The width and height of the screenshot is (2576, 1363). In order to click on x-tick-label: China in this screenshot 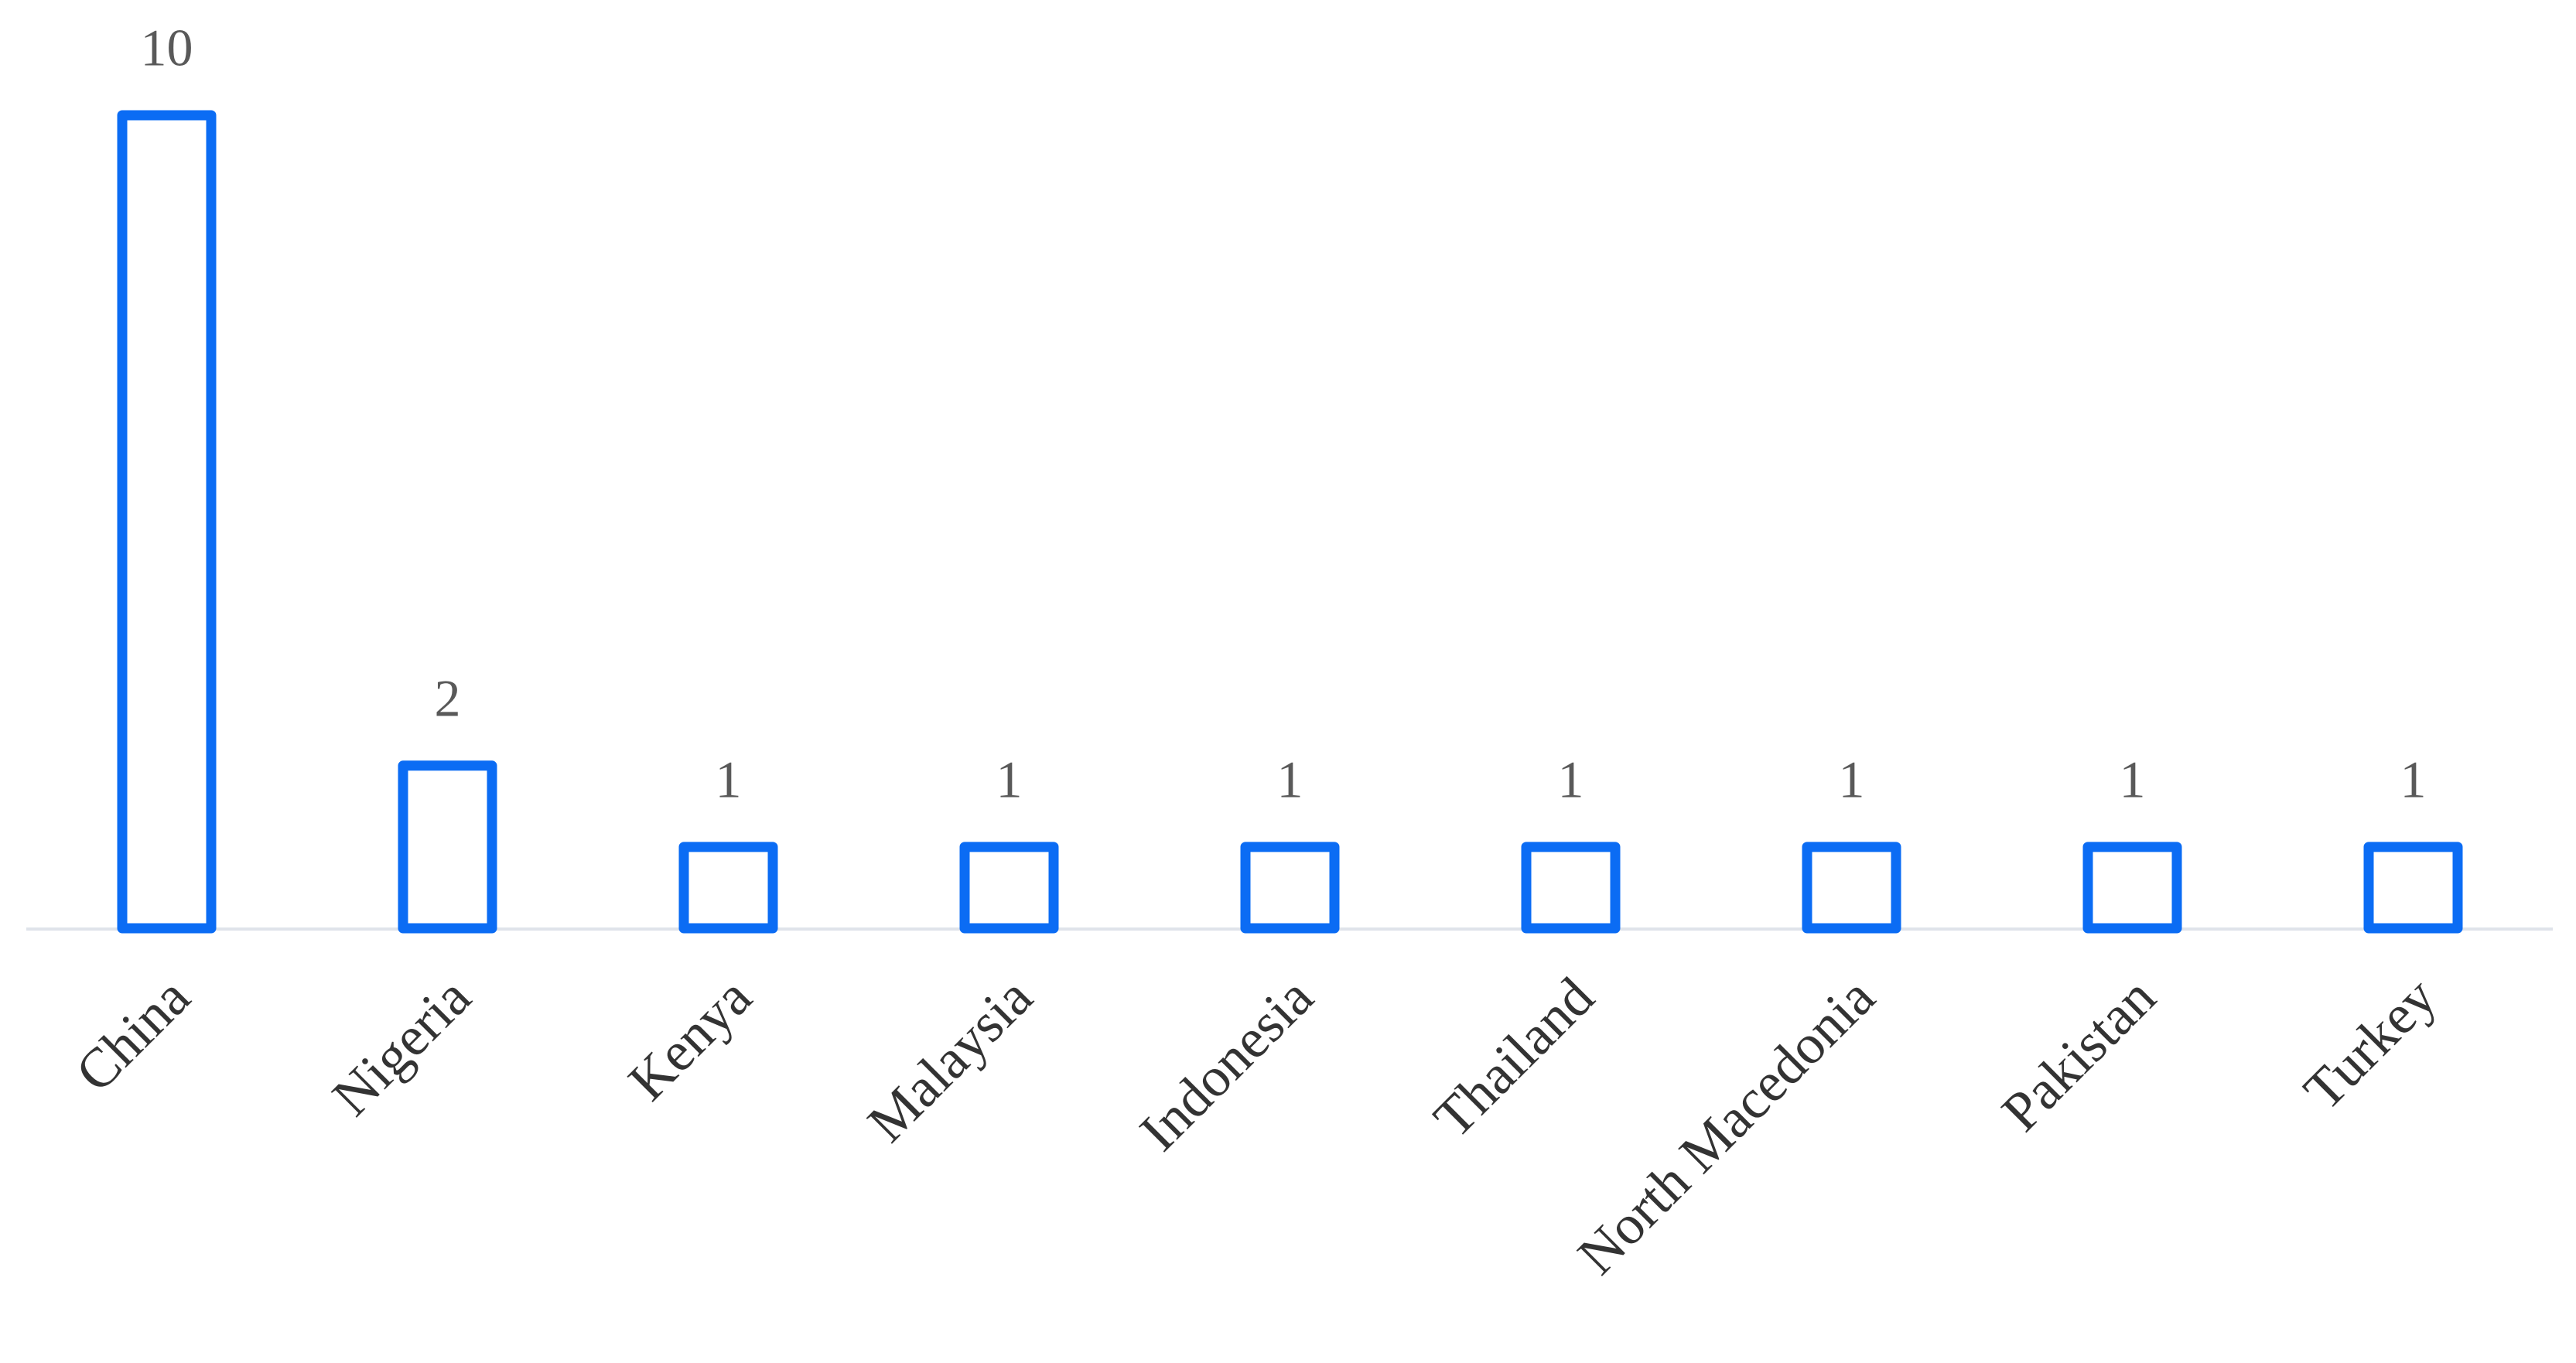, I will do `click(132, 1034)`.